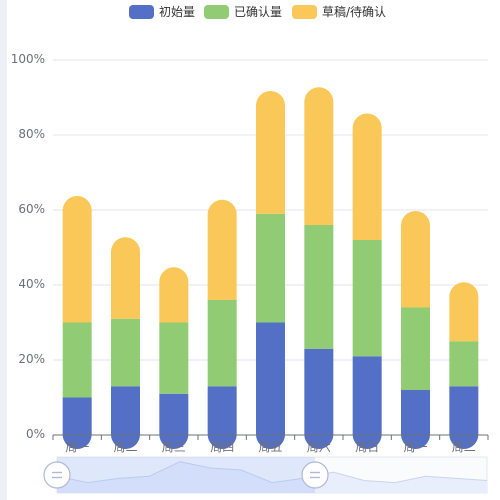  I want to click on legend-item-initial: 初始量, so click(162, 12).